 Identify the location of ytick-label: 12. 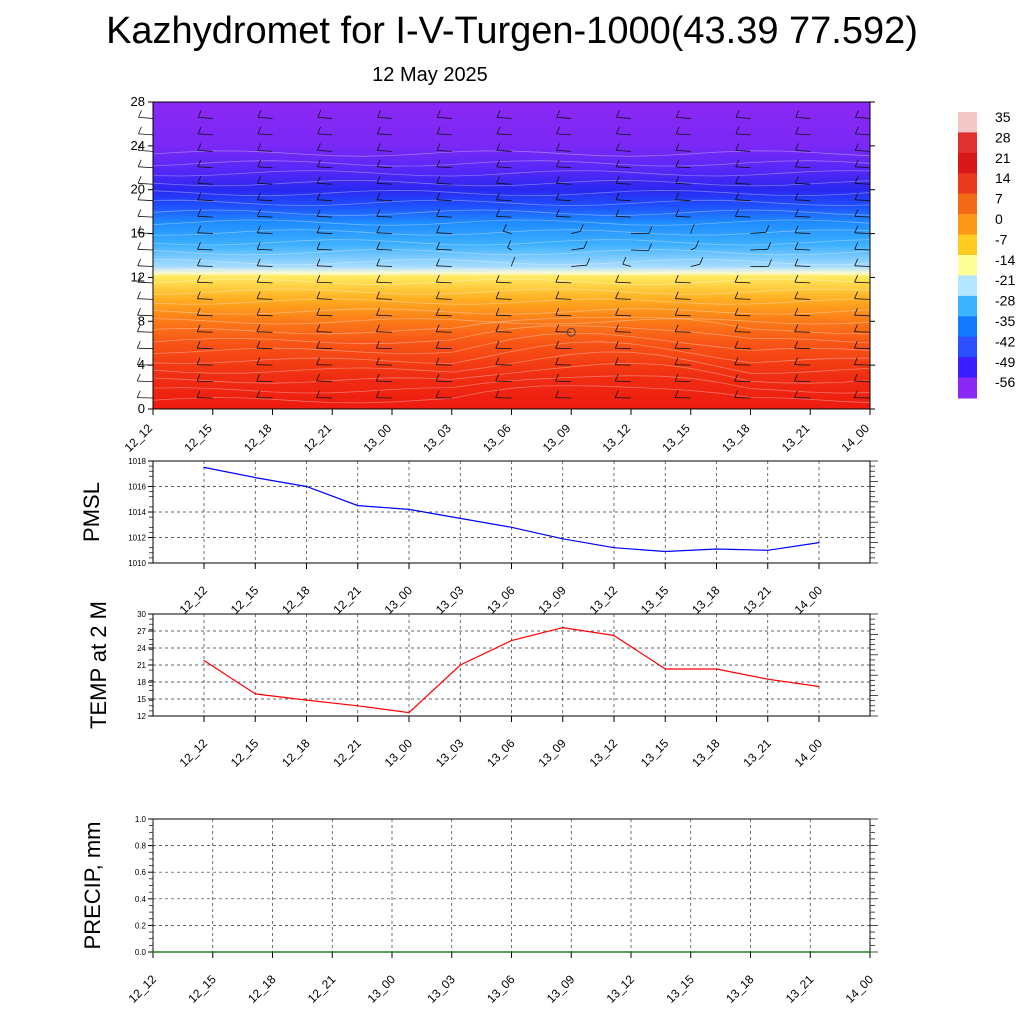
(141, 716).